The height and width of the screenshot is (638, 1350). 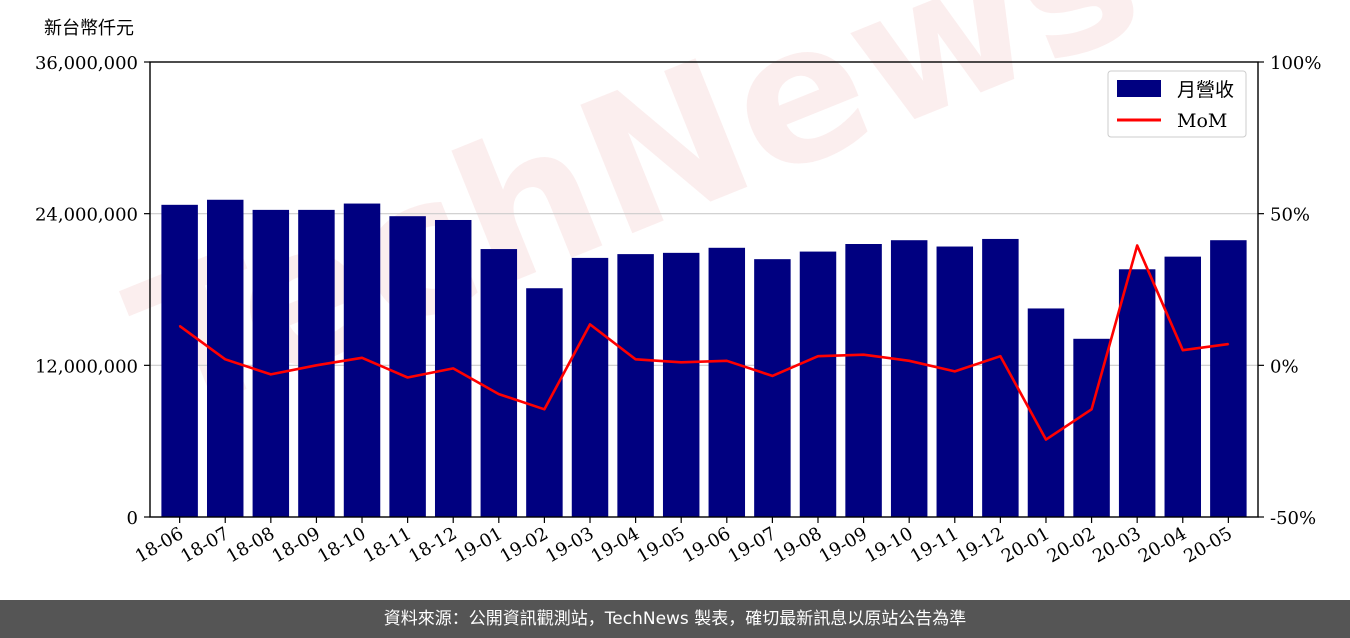 I want to click on x-tick-label: 18-10, so click(x=341, y=545).